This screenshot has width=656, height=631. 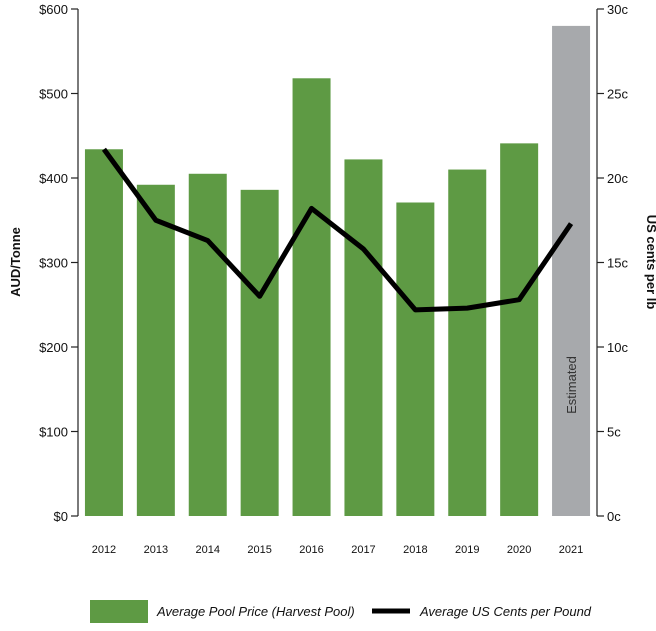 I want to click on x-tick-label-2015: 2015, so click(x=259, y=550).